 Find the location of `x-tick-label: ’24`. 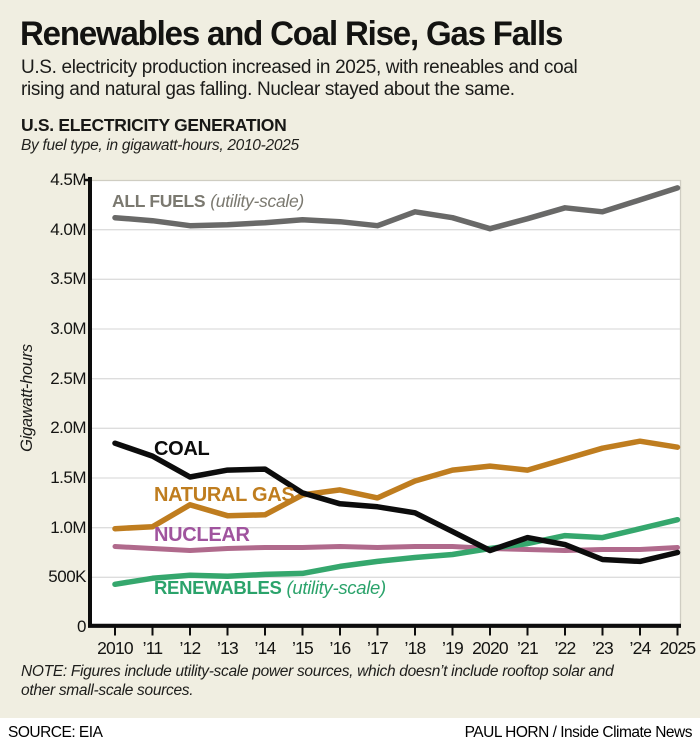

x-tick-label: ’24 is located at coordinates (640, 648).